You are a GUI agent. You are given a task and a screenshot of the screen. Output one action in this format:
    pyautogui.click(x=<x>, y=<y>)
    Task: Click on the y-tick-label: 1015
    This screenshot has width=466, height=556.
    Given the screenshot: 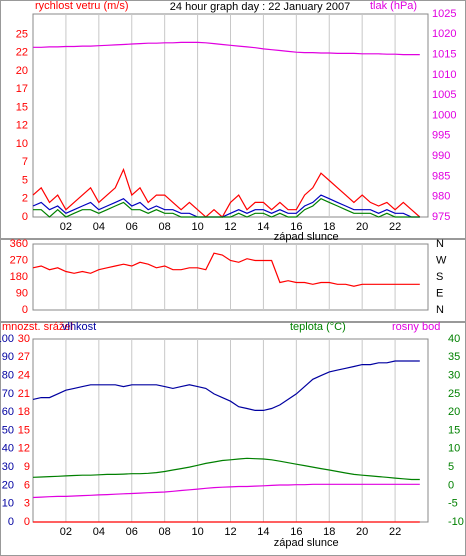 What is the action you would take?
    pyautogui.click(x=444, y=55)
    